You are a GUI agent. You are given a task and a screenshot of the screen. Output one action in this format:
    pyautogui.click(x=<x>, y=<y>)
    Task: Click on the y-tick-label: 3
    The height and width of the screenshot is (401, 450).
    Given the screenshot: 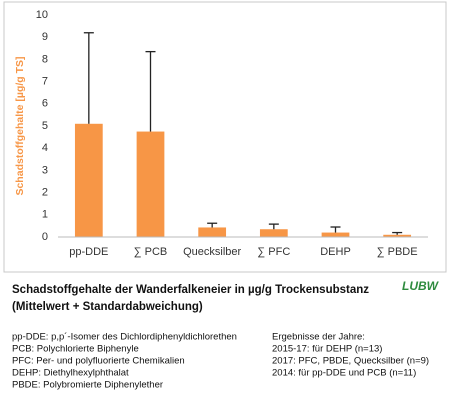 What is the action you would take?
    pyautogui.click(x=45, y=170)
    